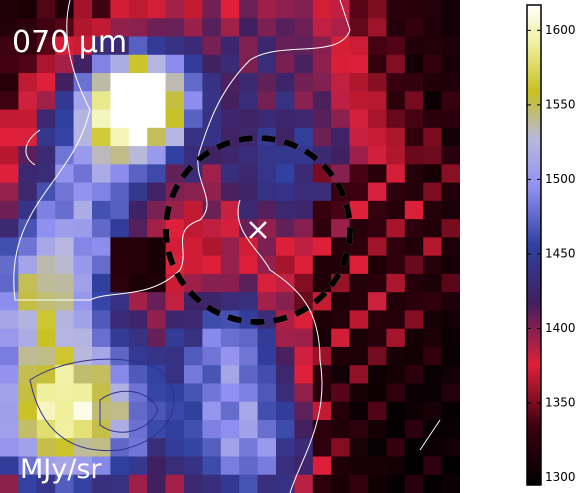 This screenshot has height=493, width=588. I want to click on contour, so click(280, 346).